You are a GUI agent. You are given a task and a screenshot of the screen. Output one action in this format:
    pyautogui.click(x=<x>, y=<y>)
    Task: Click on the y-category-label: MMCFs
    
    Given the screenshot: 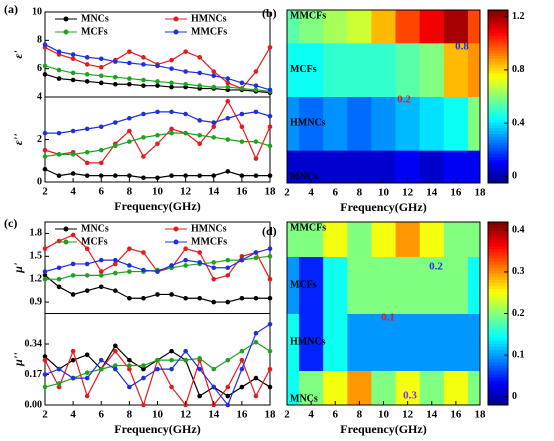 What is the action you would take?
    pyautogui.click(x=308, y=15)
    